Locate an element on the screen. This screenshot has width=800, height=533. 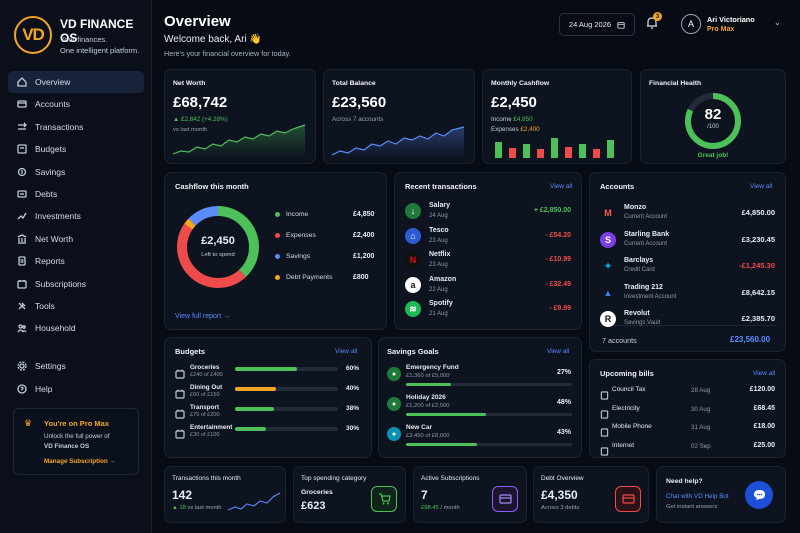
transaction-date: 21 Aug is located at coordinates (438, 314).